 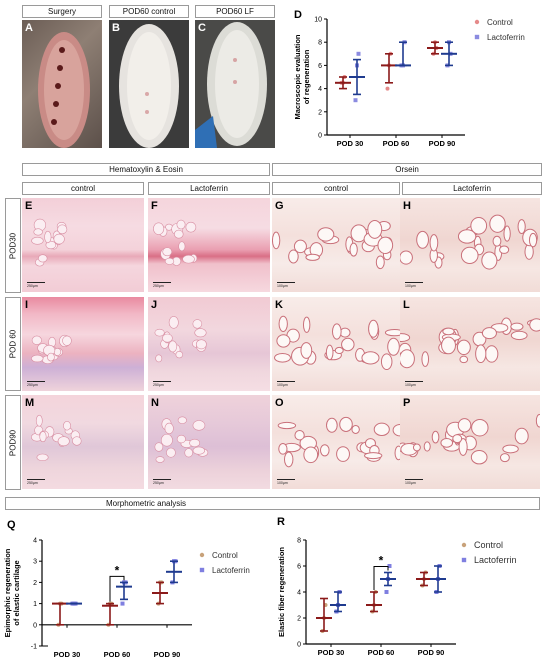 I want to click on col-header-he-control: control, so click(x=83, y=188).